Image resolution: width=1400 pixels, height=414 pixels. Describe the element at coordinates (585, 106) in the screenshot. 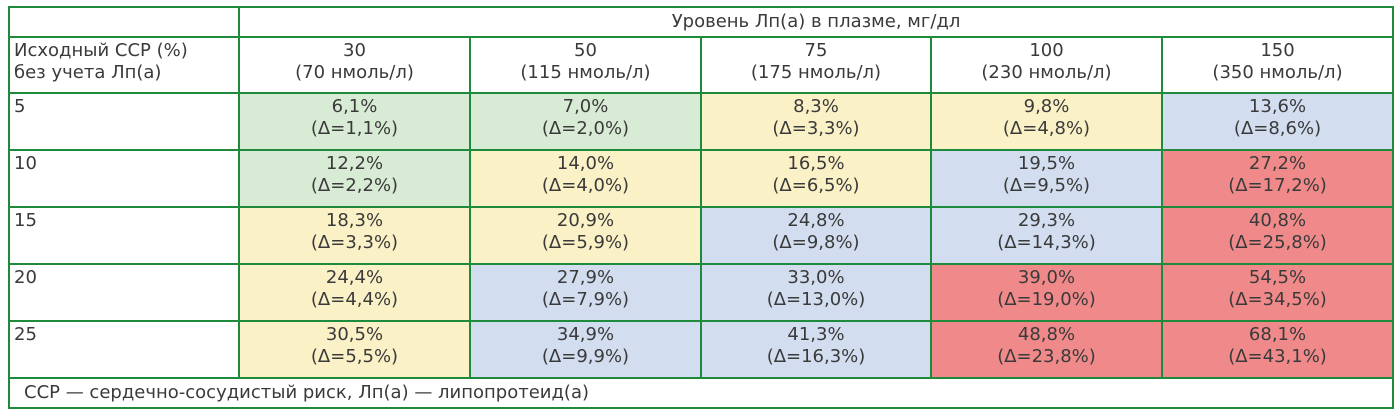

I see `cell-value: 7,0%` at that location.